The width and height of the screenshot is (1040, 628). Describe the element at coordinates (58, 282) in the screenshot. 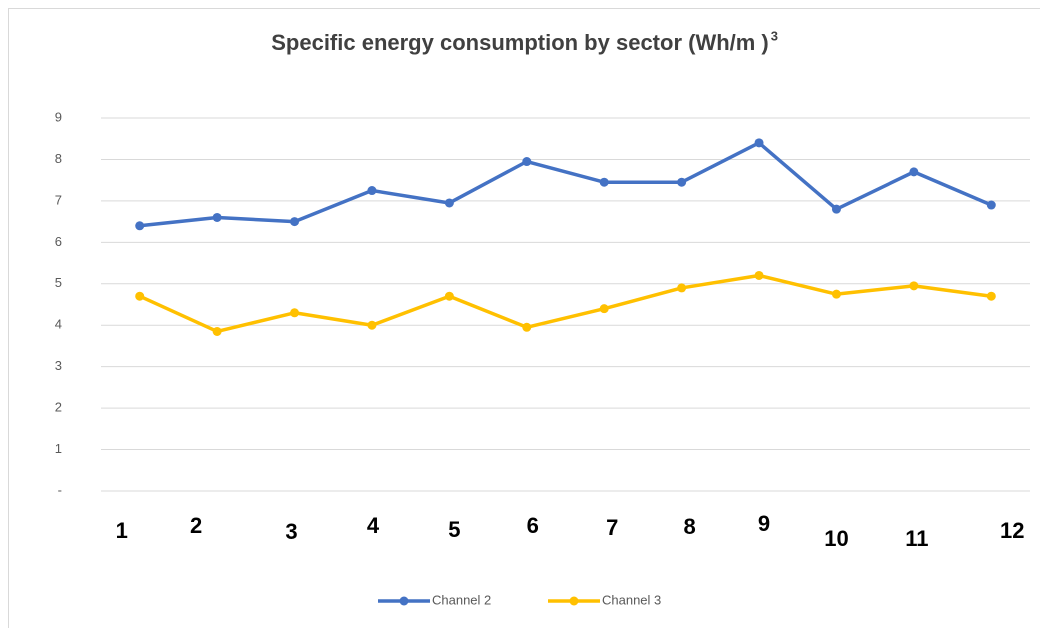

I see `y-tick-label: 5` at that location.